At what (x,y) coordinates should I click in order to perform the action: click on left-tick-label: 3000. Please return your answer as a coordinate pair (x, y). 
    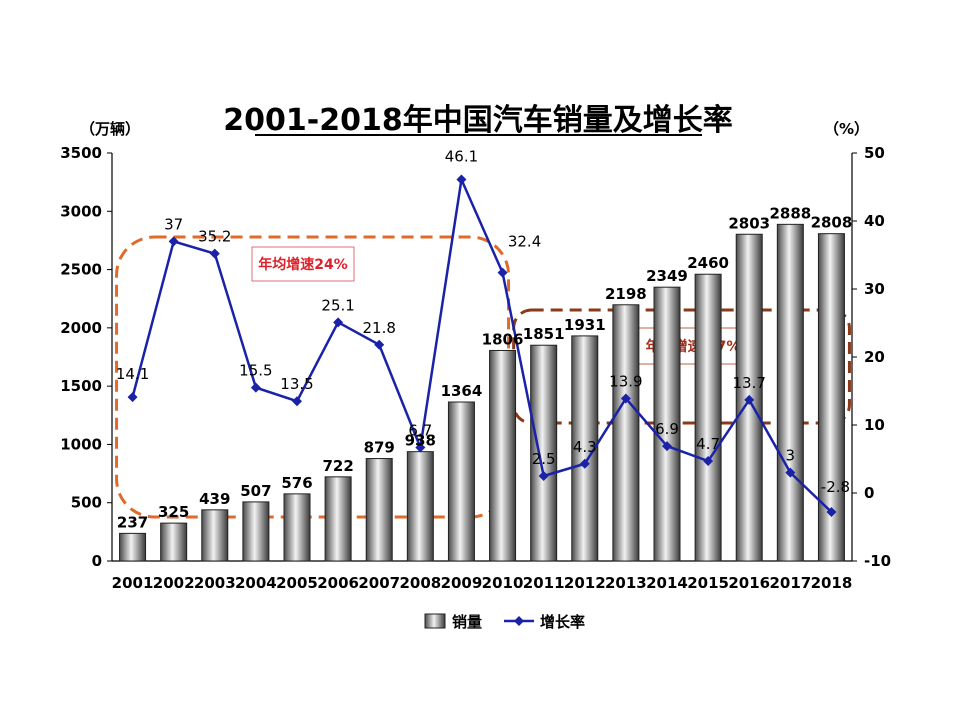
    Looking at the image, I should click on (81, 211).